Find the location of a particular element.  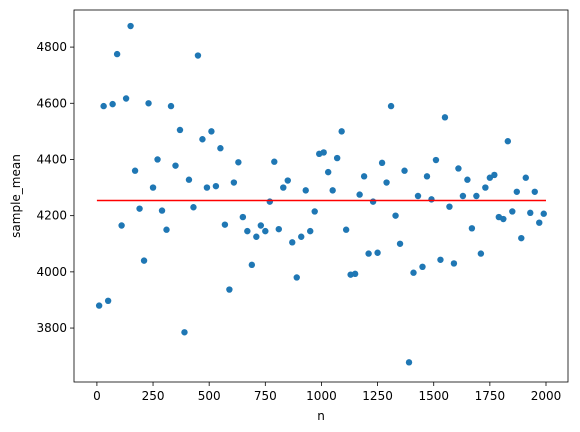

y-tick-label: 4000 is located at coordinates (51, 272).